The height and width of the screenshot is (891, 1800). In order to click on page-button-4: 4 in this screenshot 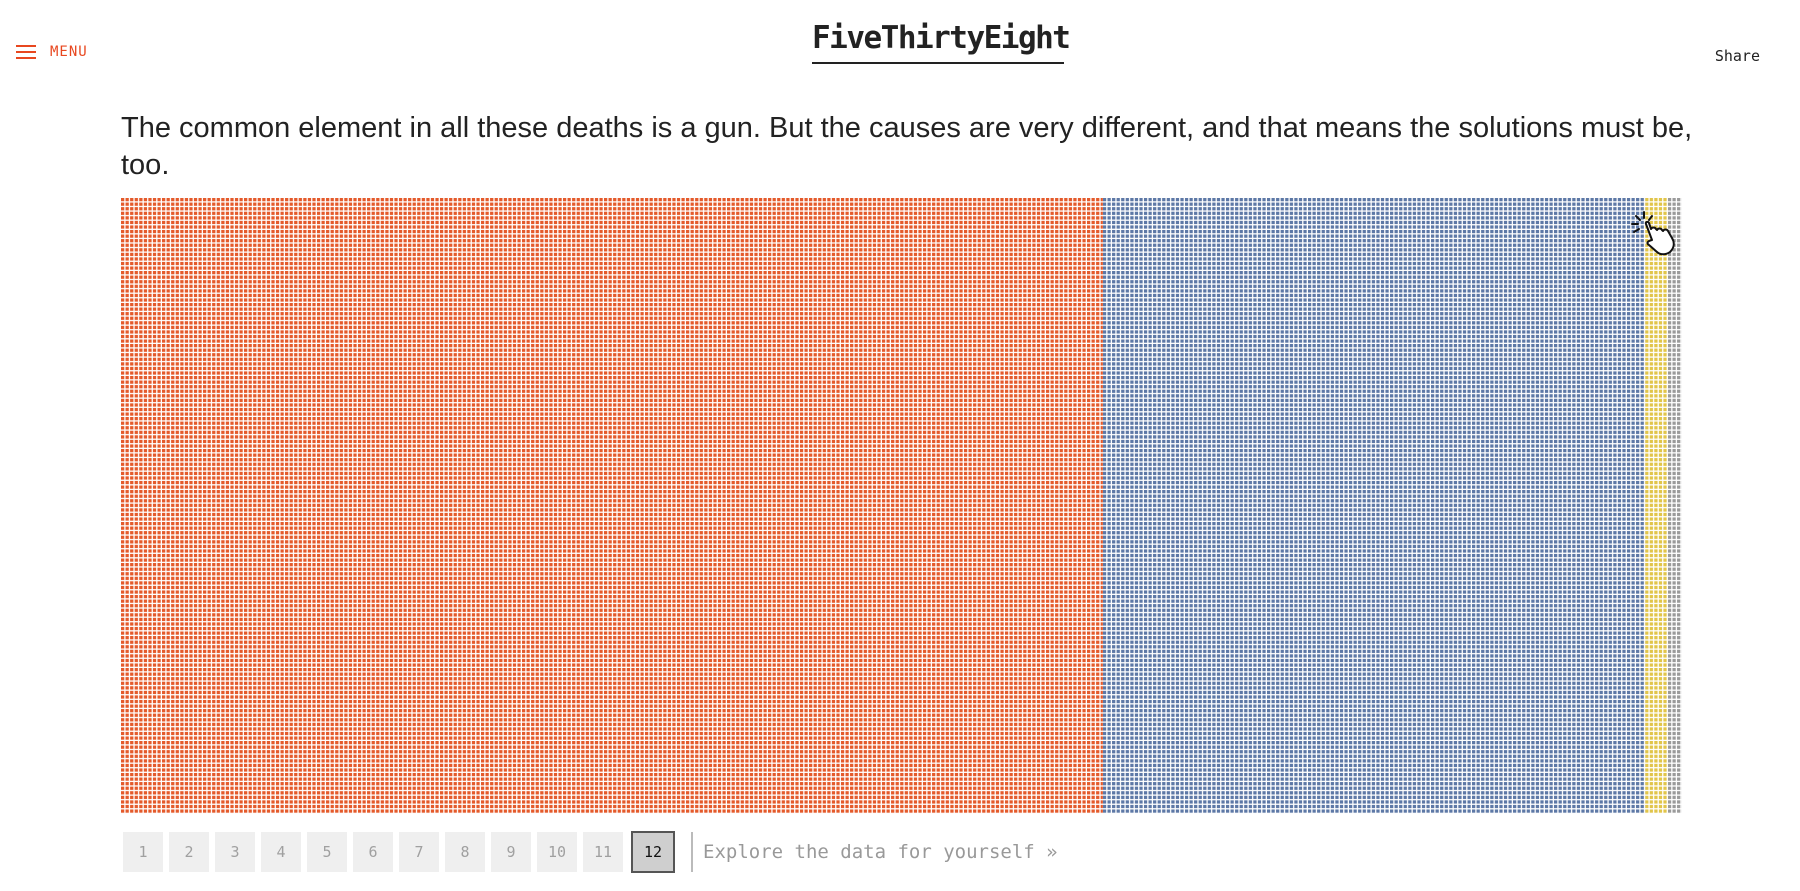, I will do `click(281, 852)`.